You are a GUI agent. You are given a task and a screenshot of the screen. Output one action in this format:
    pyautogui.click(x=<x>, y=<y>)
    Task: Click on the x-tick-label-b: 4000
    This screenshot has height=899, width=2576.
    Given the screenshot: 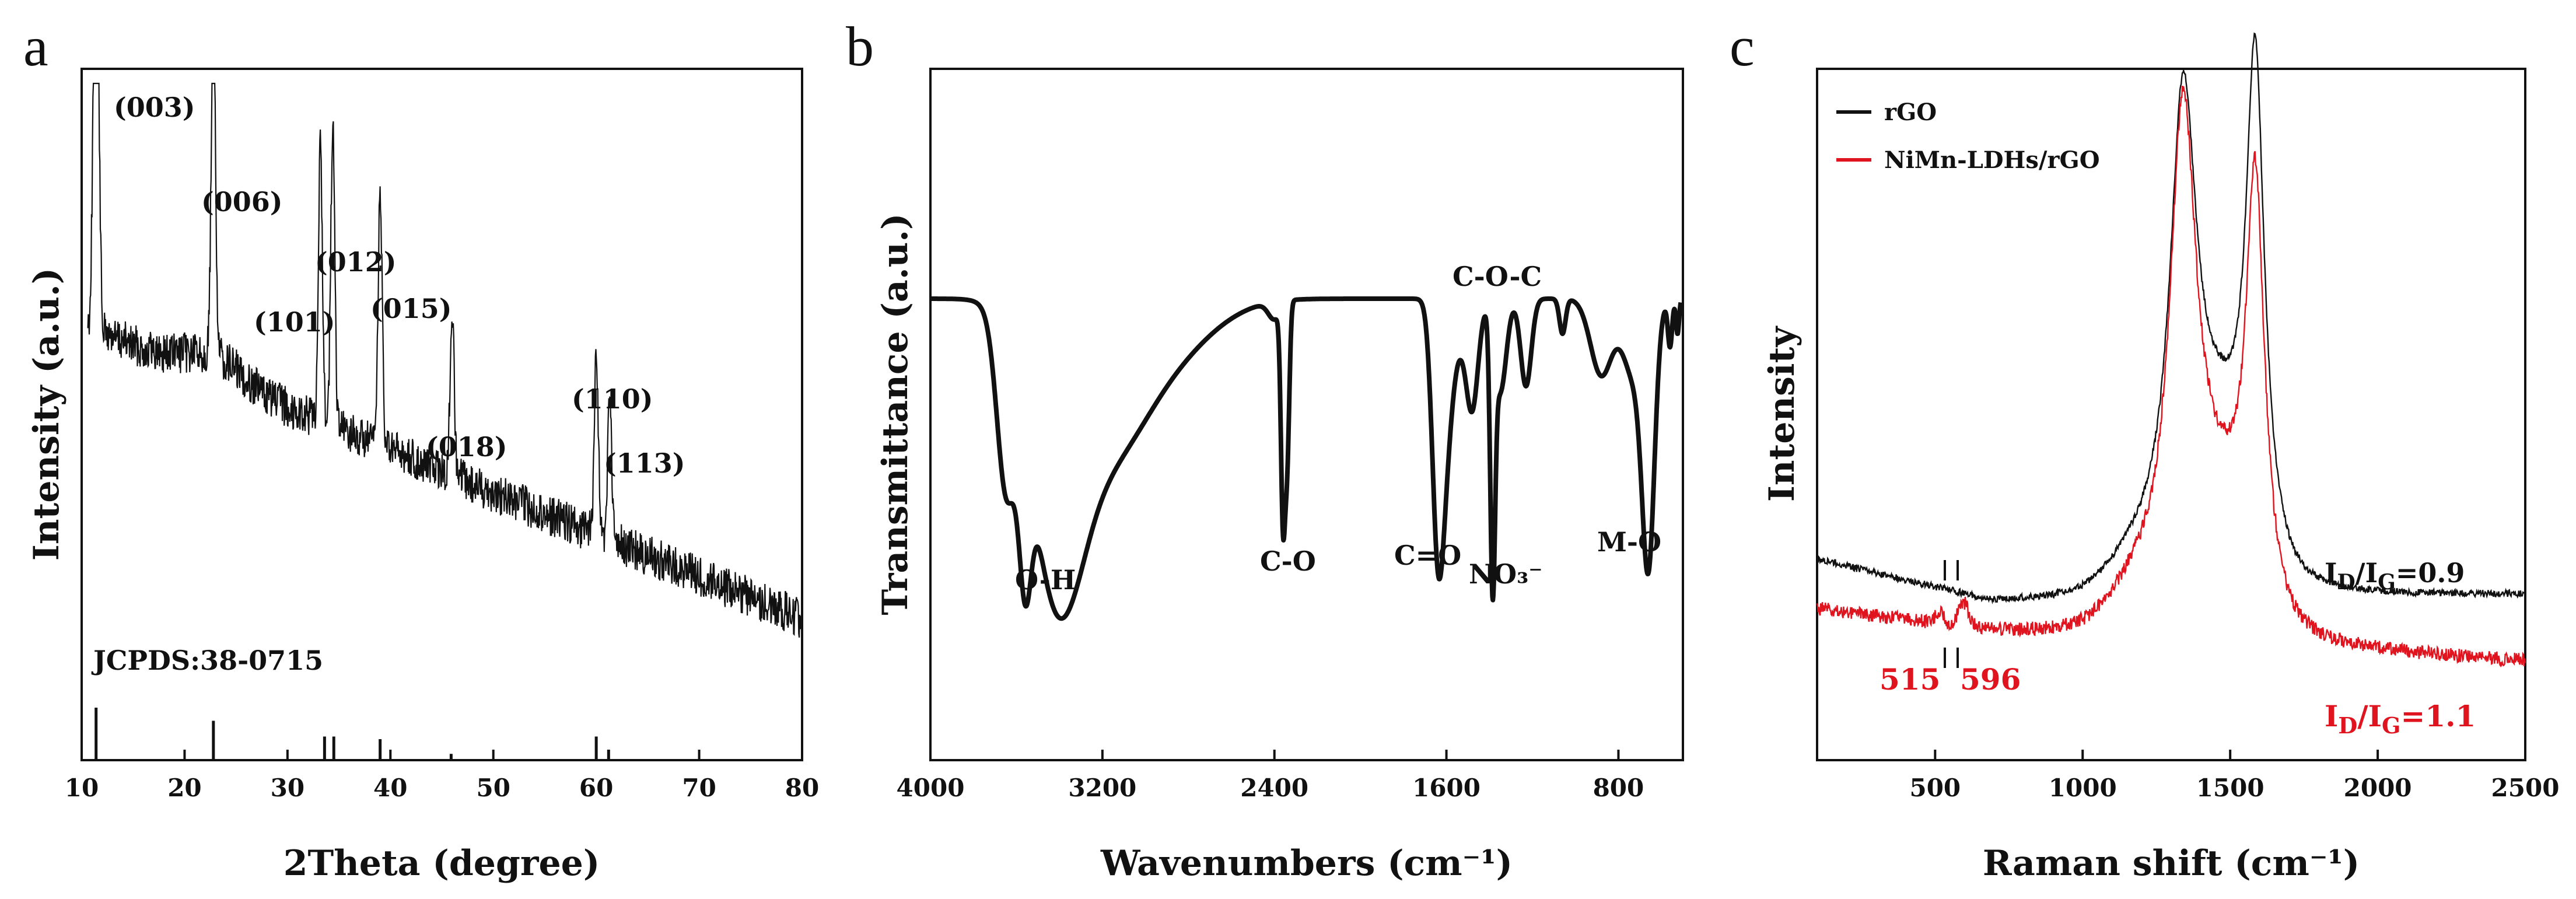 What is the action you would take?
    pyautogui.click(x=931, y=788)
    